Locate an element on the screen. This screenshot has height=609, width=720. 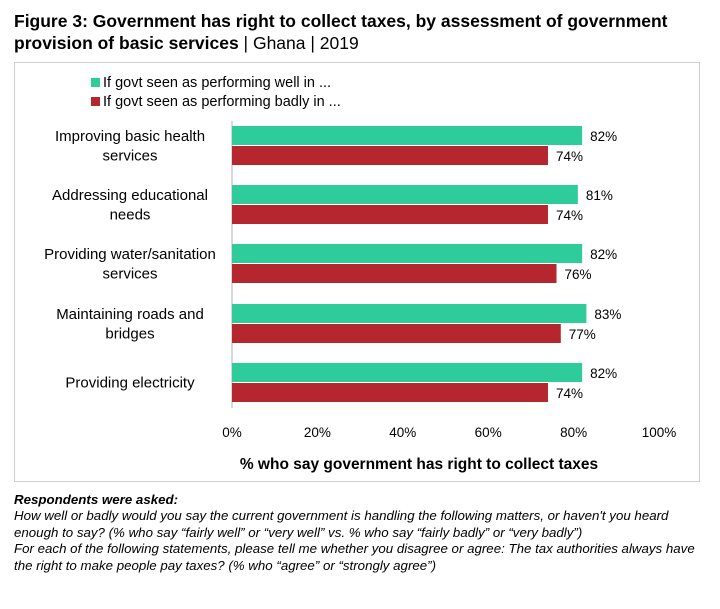
data-label-badly-3: 76% is located at coordinates (578, 274).